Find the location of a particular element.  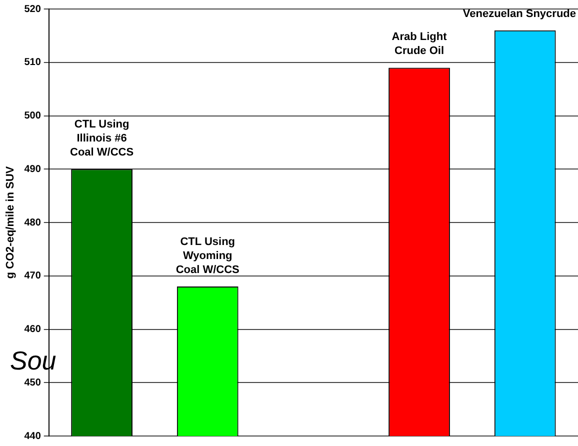

y-tick-label: 500 is located at coordinates (33, 116).